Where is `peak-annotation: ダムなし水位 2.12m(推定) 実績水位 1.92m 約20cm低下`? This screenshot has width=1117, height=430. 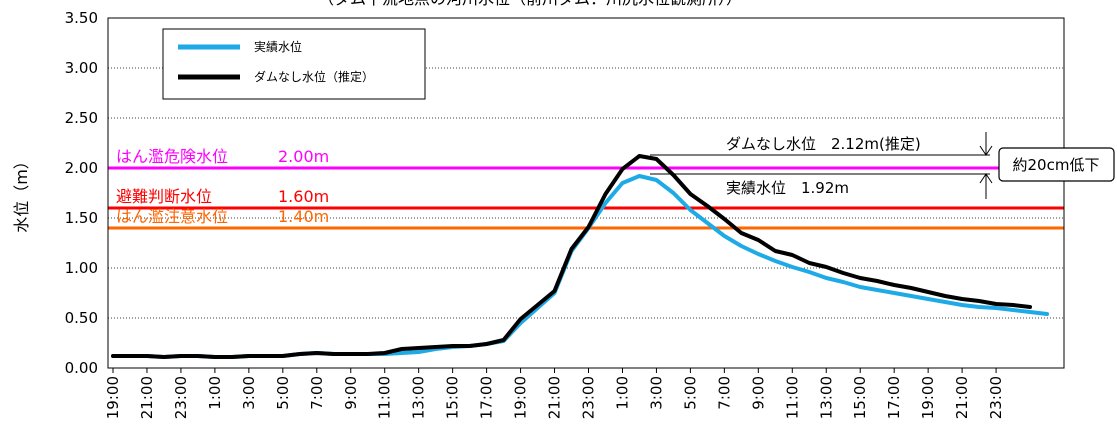
peak-annotation: ダムなし水位 2.12m(推定) 実績水位 1.92m 約20cm低下 is located at coordinates (882, 165).